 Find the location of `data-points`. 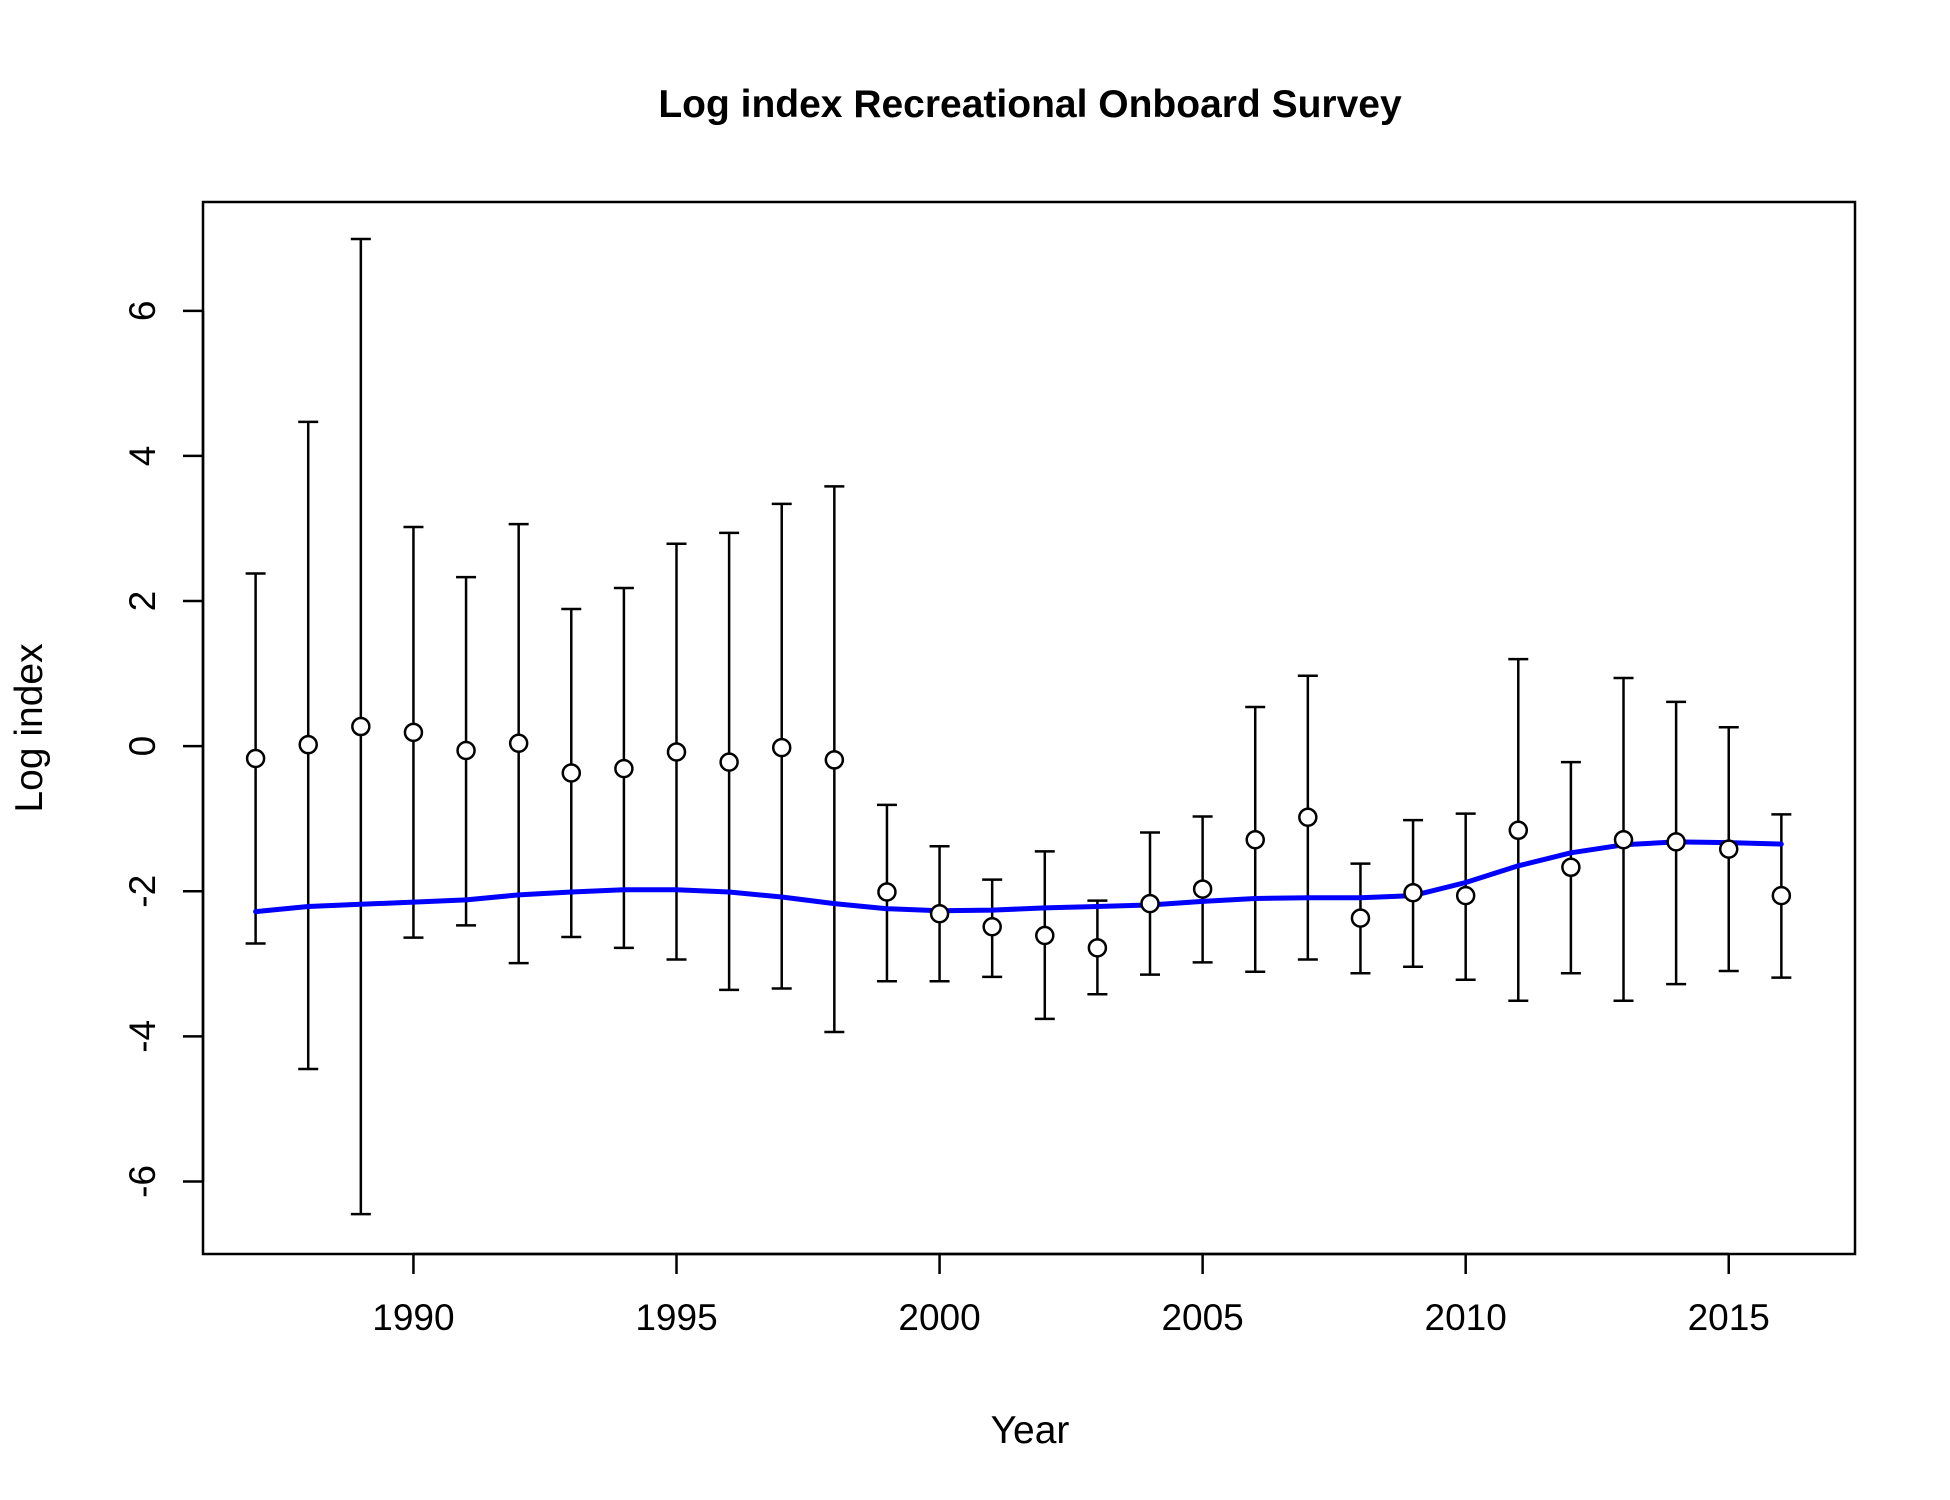

data-points is located at coordinates (1018, 837).